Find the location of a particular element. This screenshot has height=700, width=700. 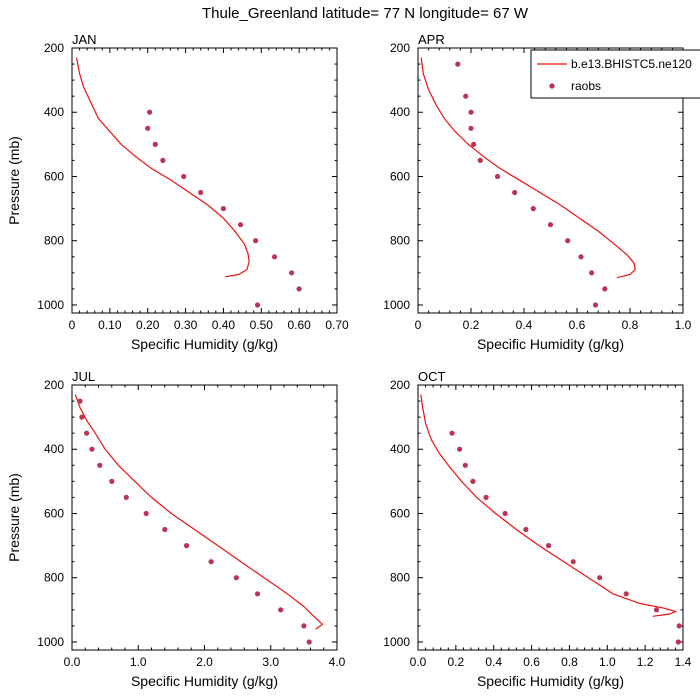

x-tick-label: 4.0 is located at coordinates (337, 662).